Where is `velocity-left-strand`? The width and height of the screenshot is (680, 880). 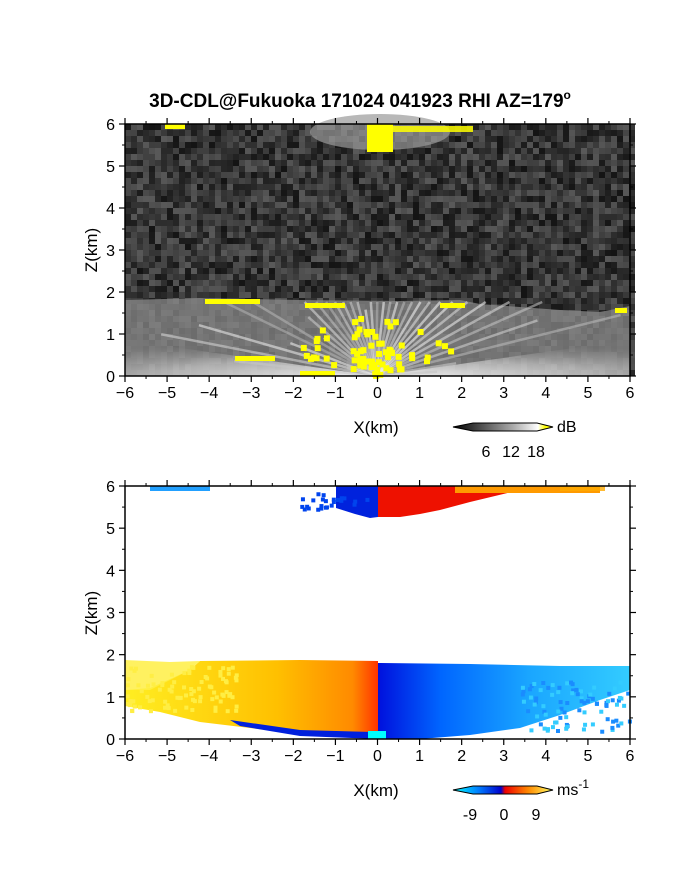 velocity-left-strand is located at coordinates (162, 675).